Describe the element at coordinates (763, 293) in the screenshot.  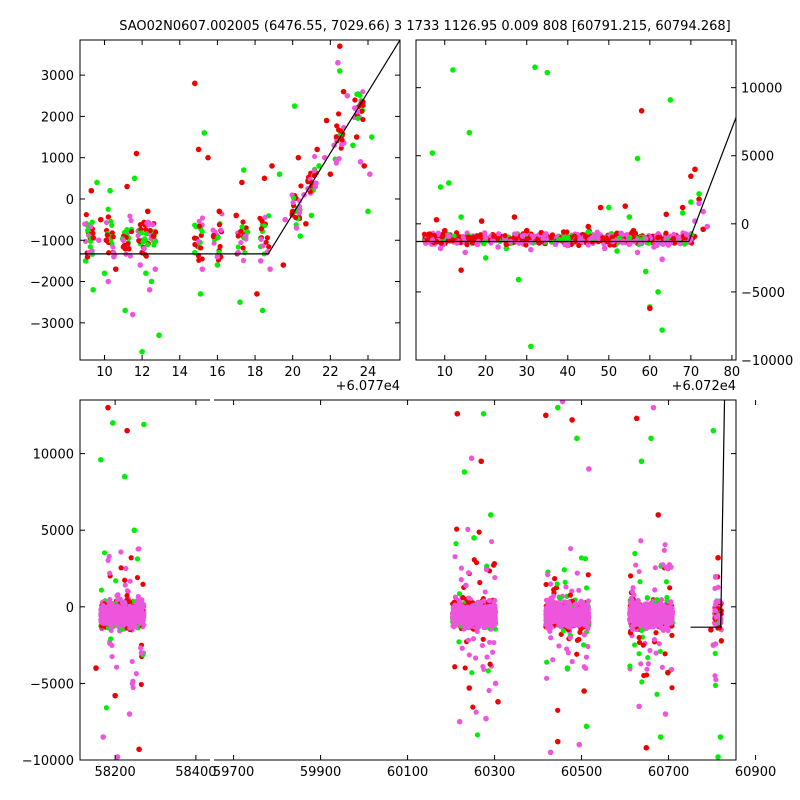
I see `y-tick-label: −5000` at that location.